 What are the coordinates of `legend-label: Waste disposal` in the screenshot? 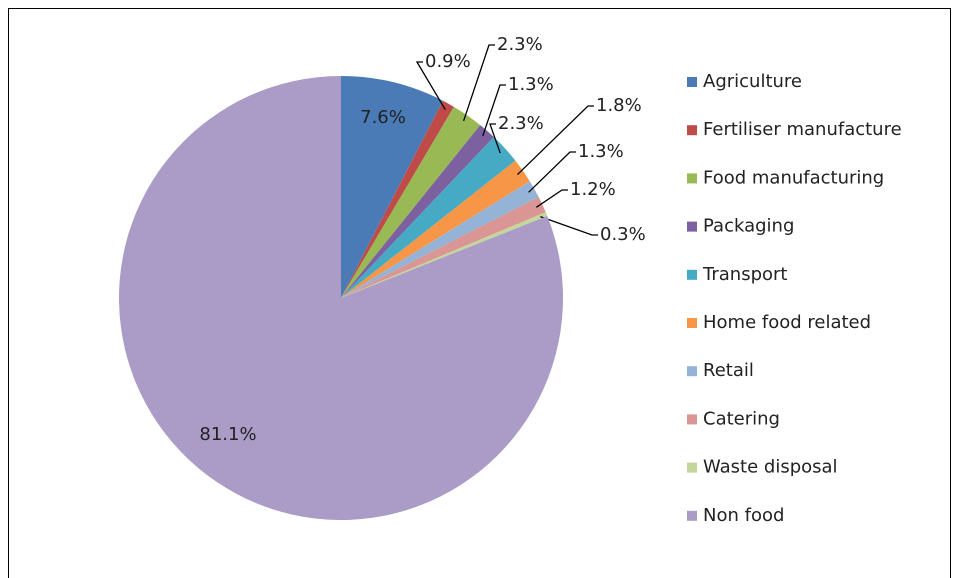 It's located at (770, 467).